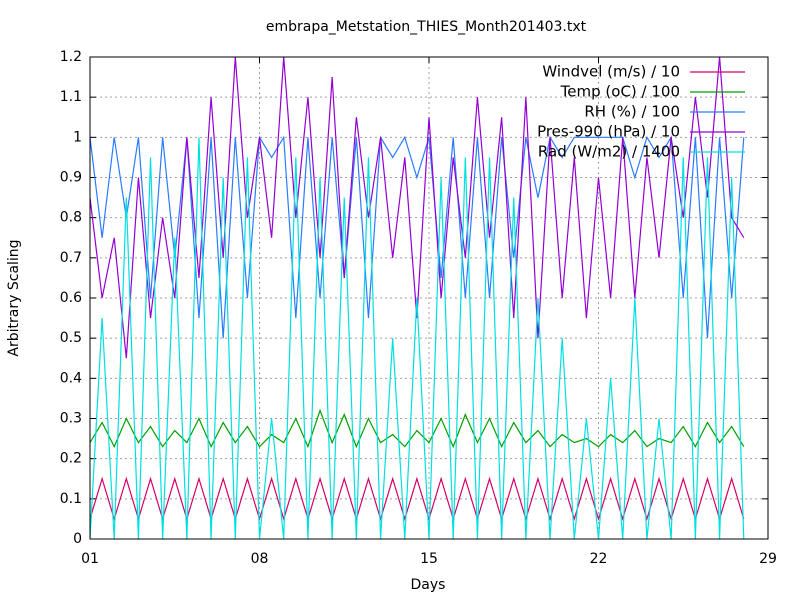 The height and width of the screenshot is (604, 800). I want to click on chart-title: embrapa_Metstation_THIES_Month201403.txt, so click(426, 27).